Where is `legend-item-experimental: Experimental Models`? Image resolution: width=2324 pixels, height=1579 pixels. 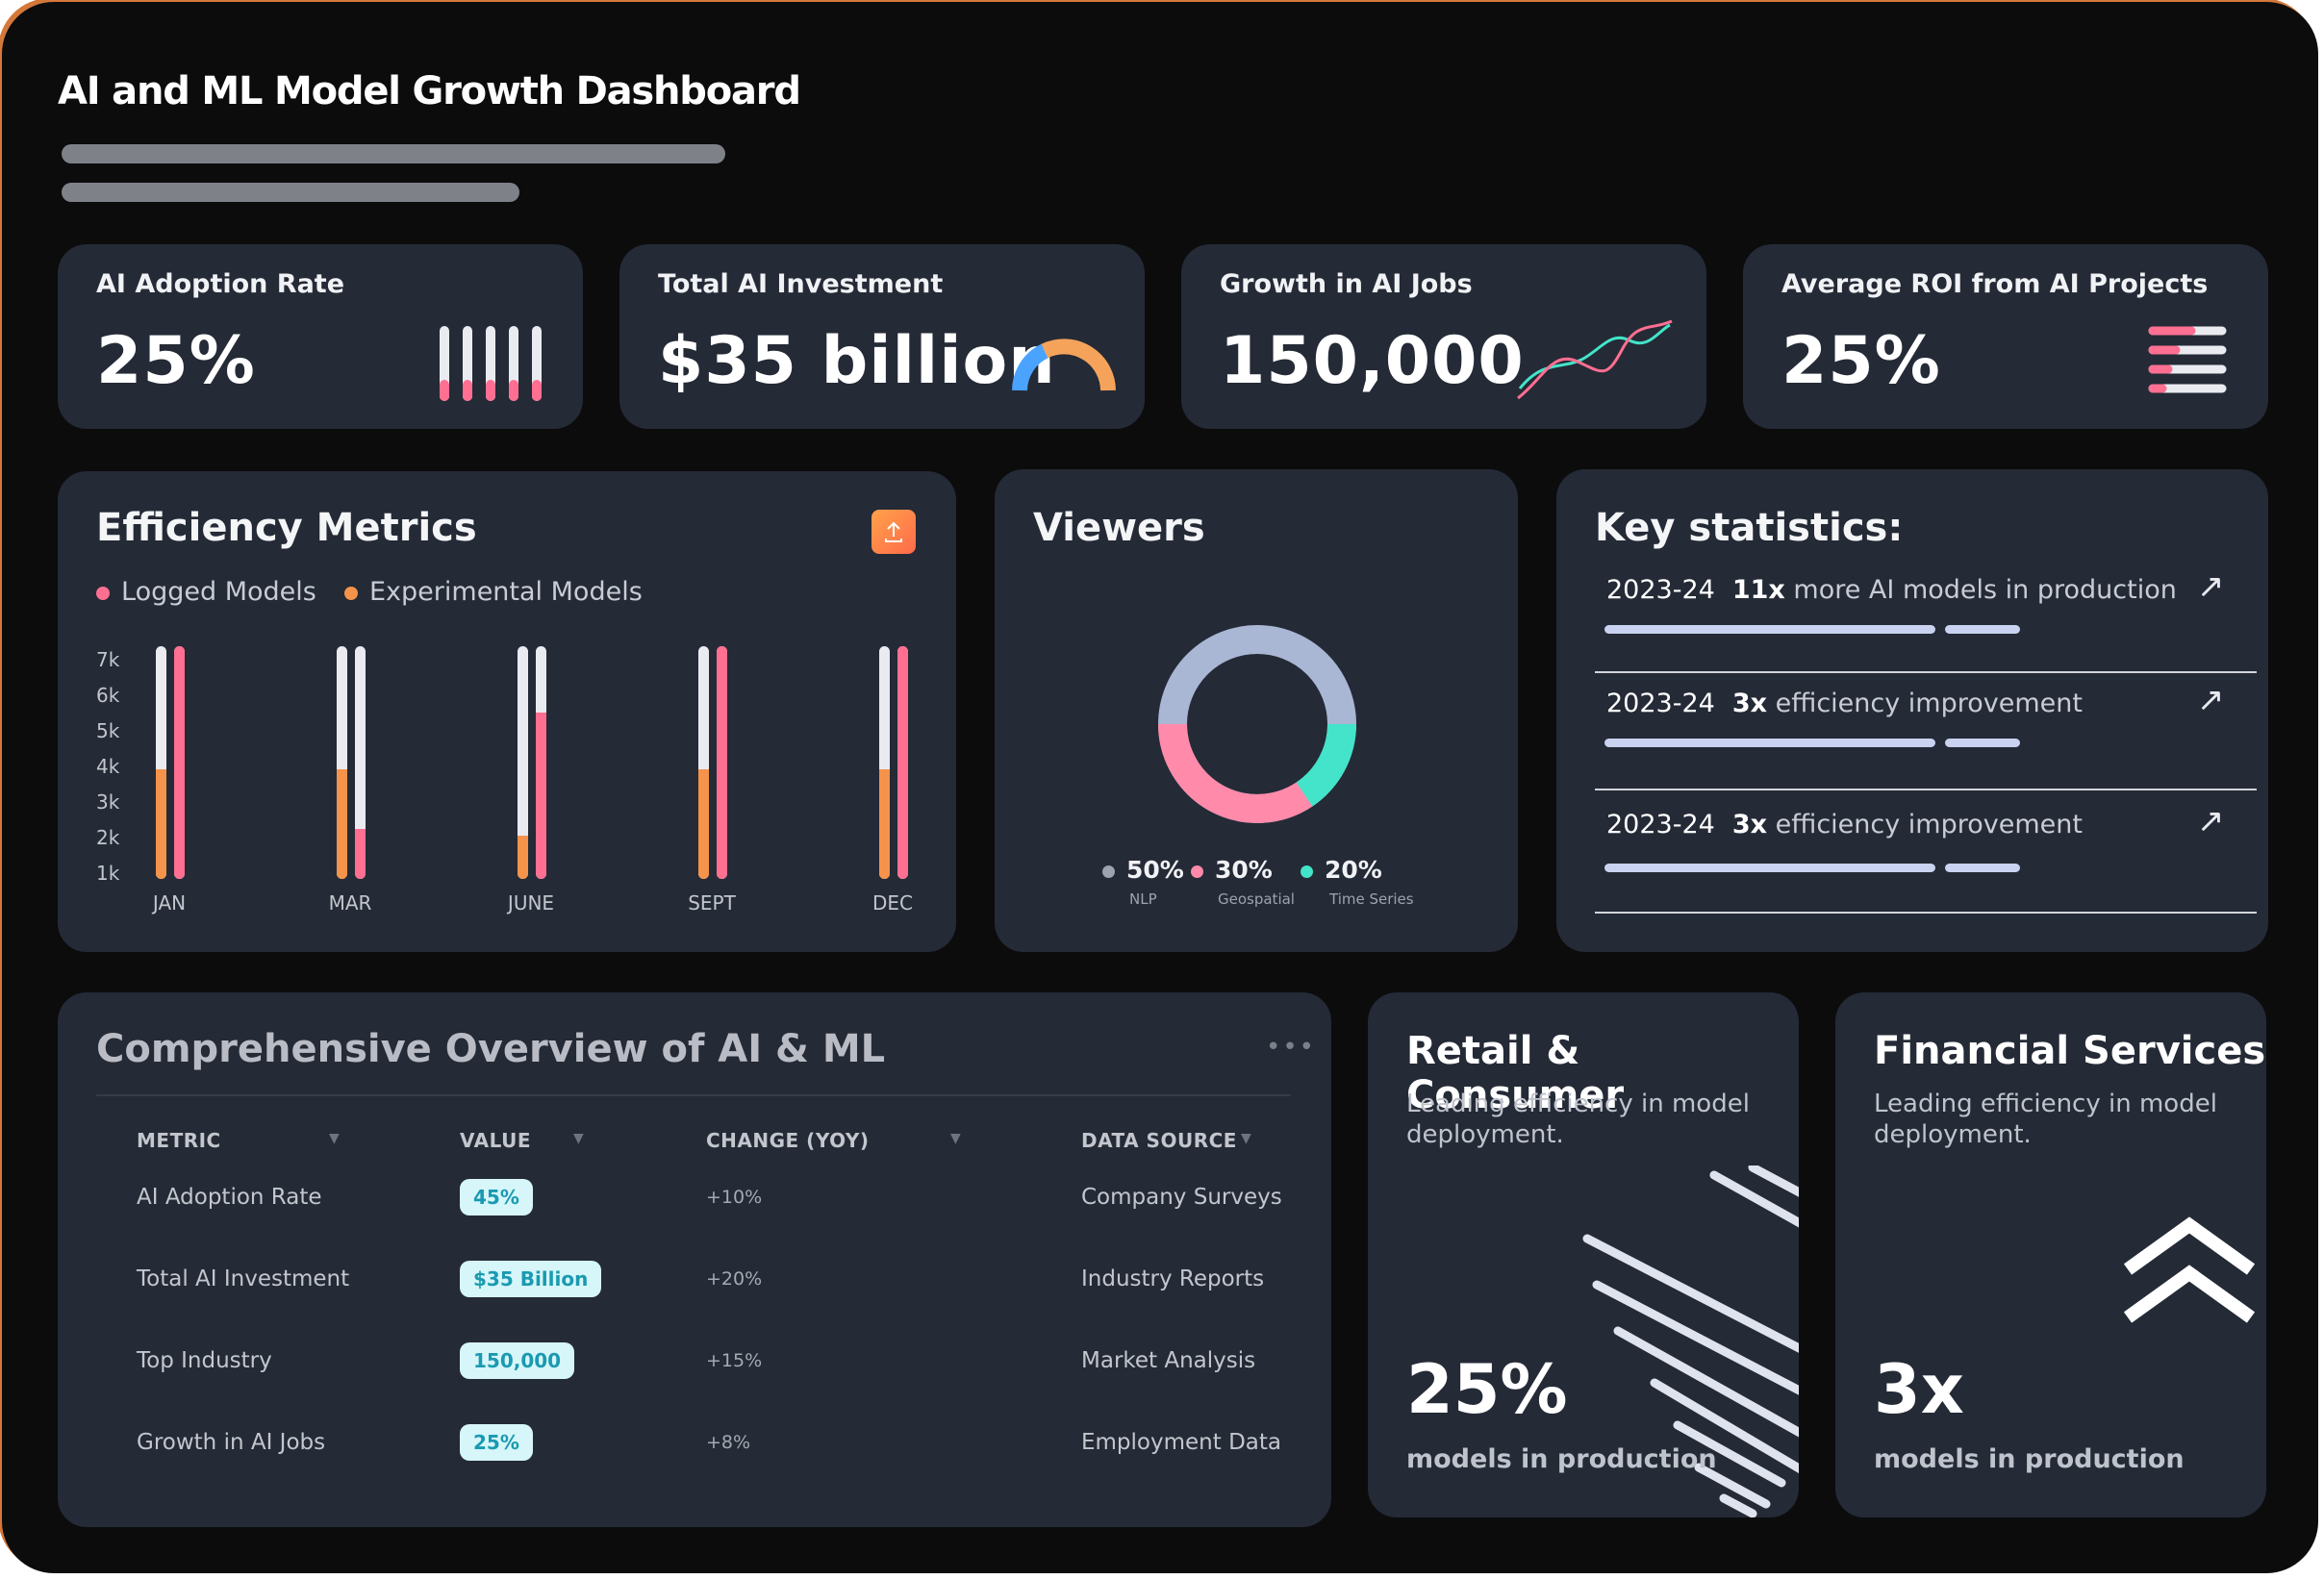
legend-item-experimental: Experimental Models is located at coordinates (493, 592).